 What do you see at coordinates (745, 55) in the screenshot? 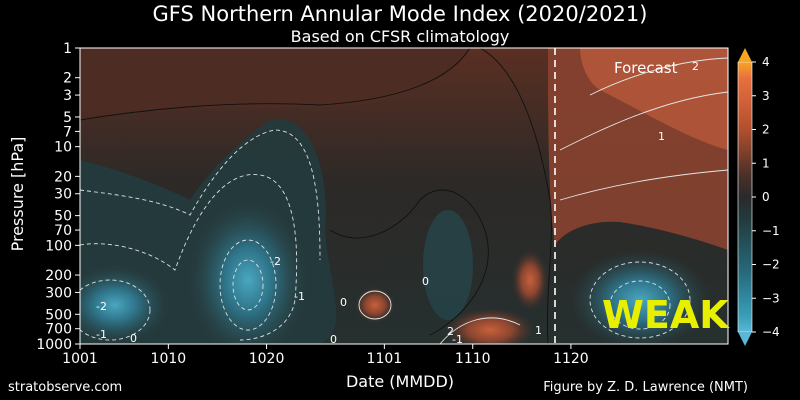
I see `colorbar-max-arrow` at bounding box center [745, 55].